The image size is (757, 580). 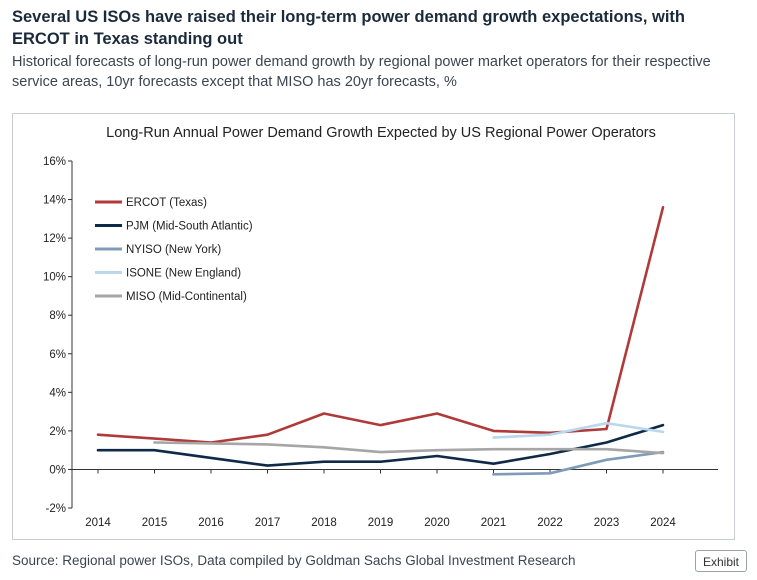 I want to click on x-tick-label: 2020, so click(x=437, y=523).